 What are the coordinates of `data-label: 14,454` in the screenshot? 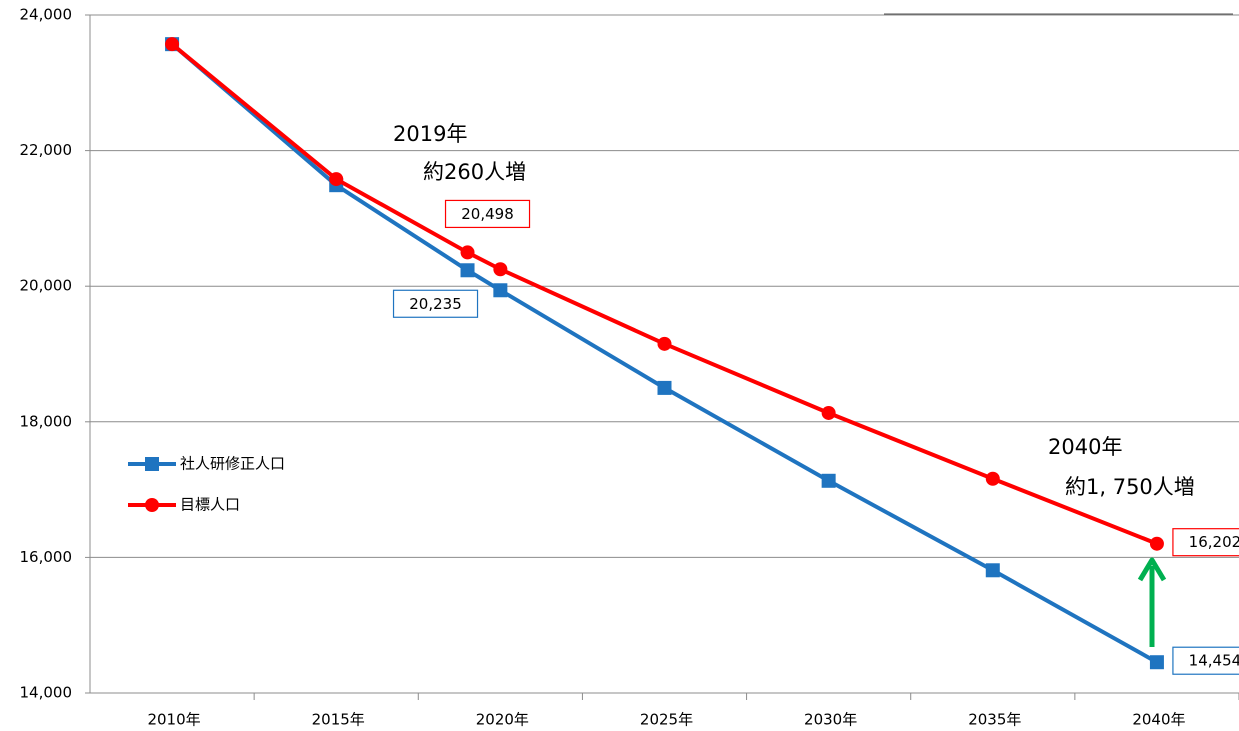 It's located at (1214, 661).